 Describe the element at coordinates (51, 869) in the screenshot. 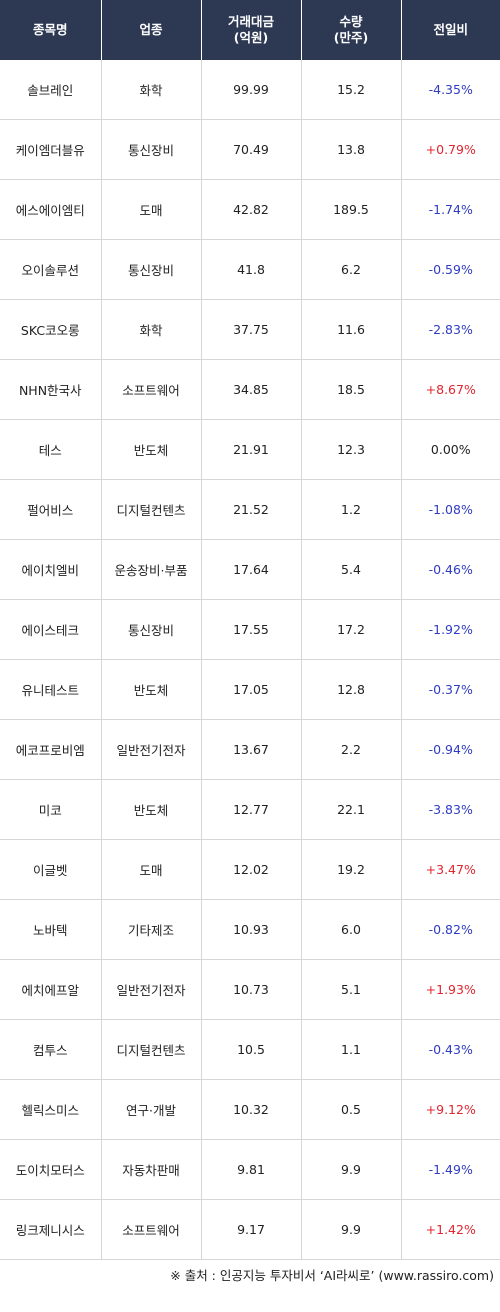

I see `stock-name-cell: 이글벳` at that location.